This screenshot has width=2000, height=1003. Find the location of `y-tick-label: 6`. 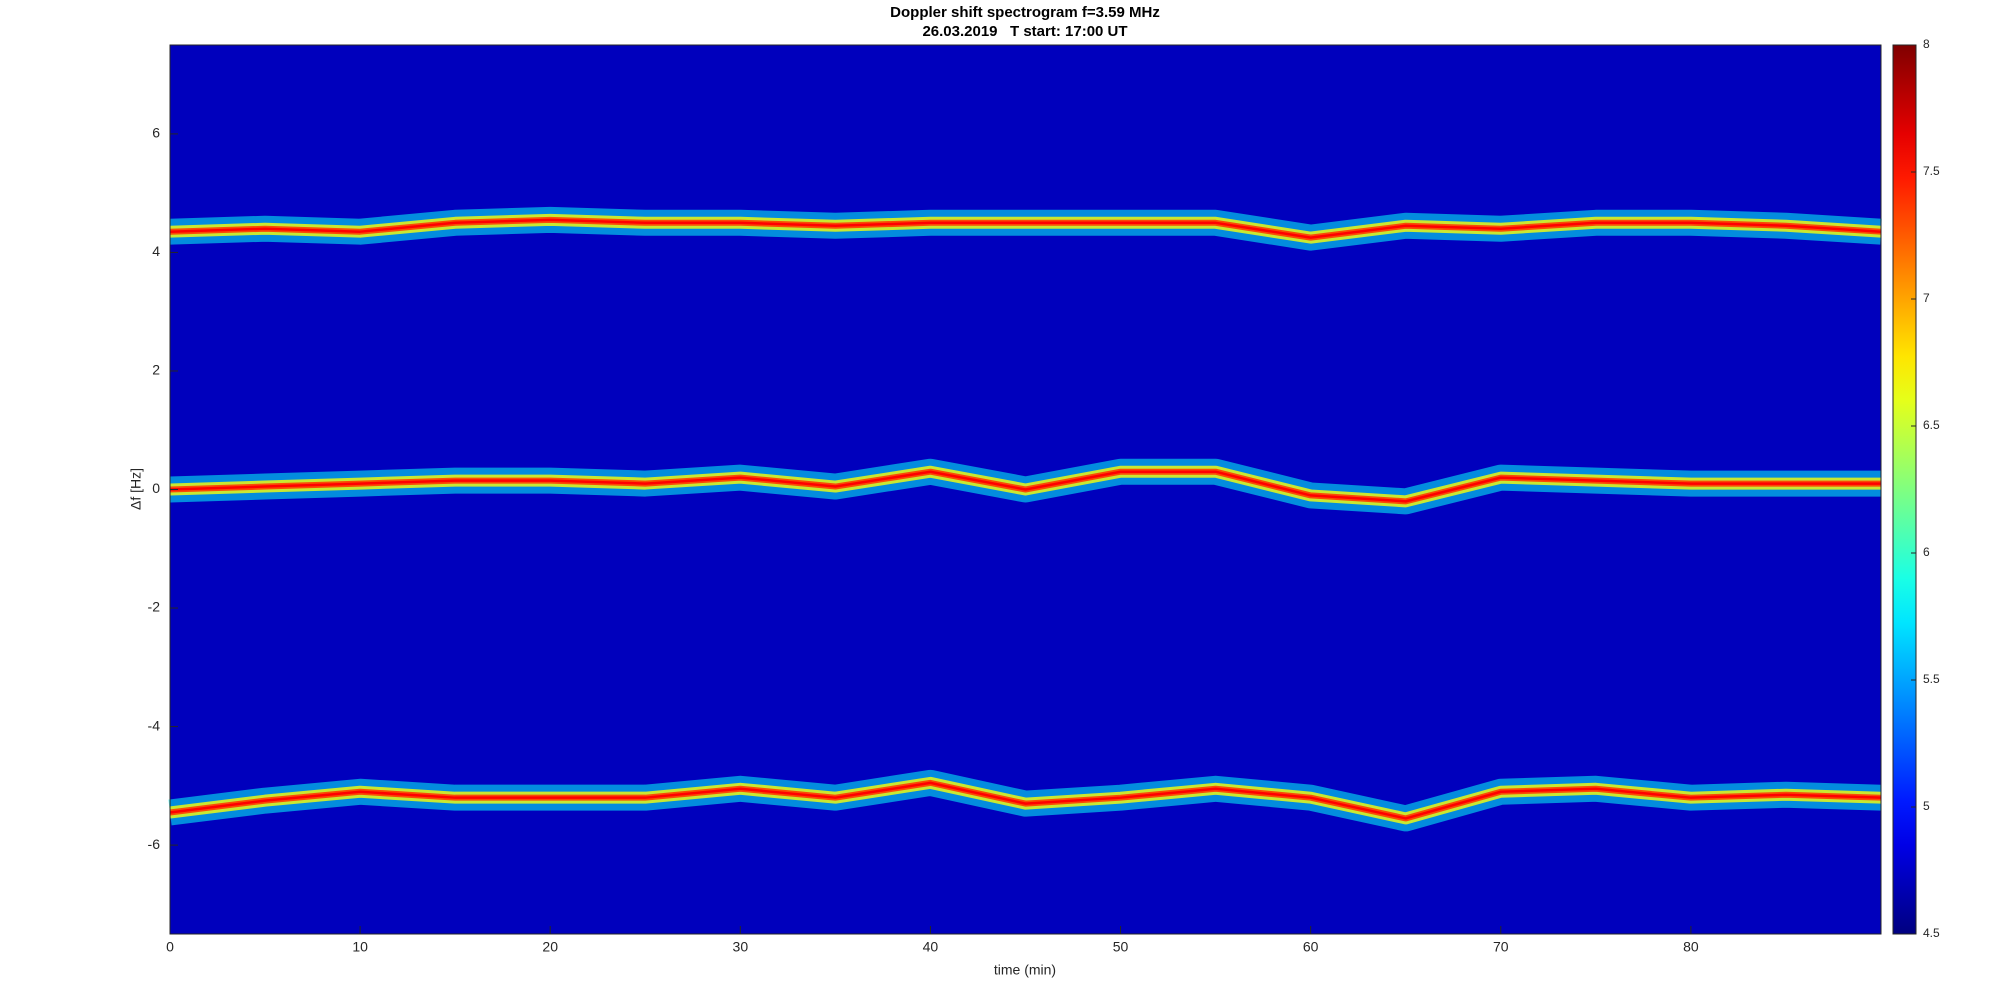

y-tick-label: 6 is located at coordinates (156, 133).